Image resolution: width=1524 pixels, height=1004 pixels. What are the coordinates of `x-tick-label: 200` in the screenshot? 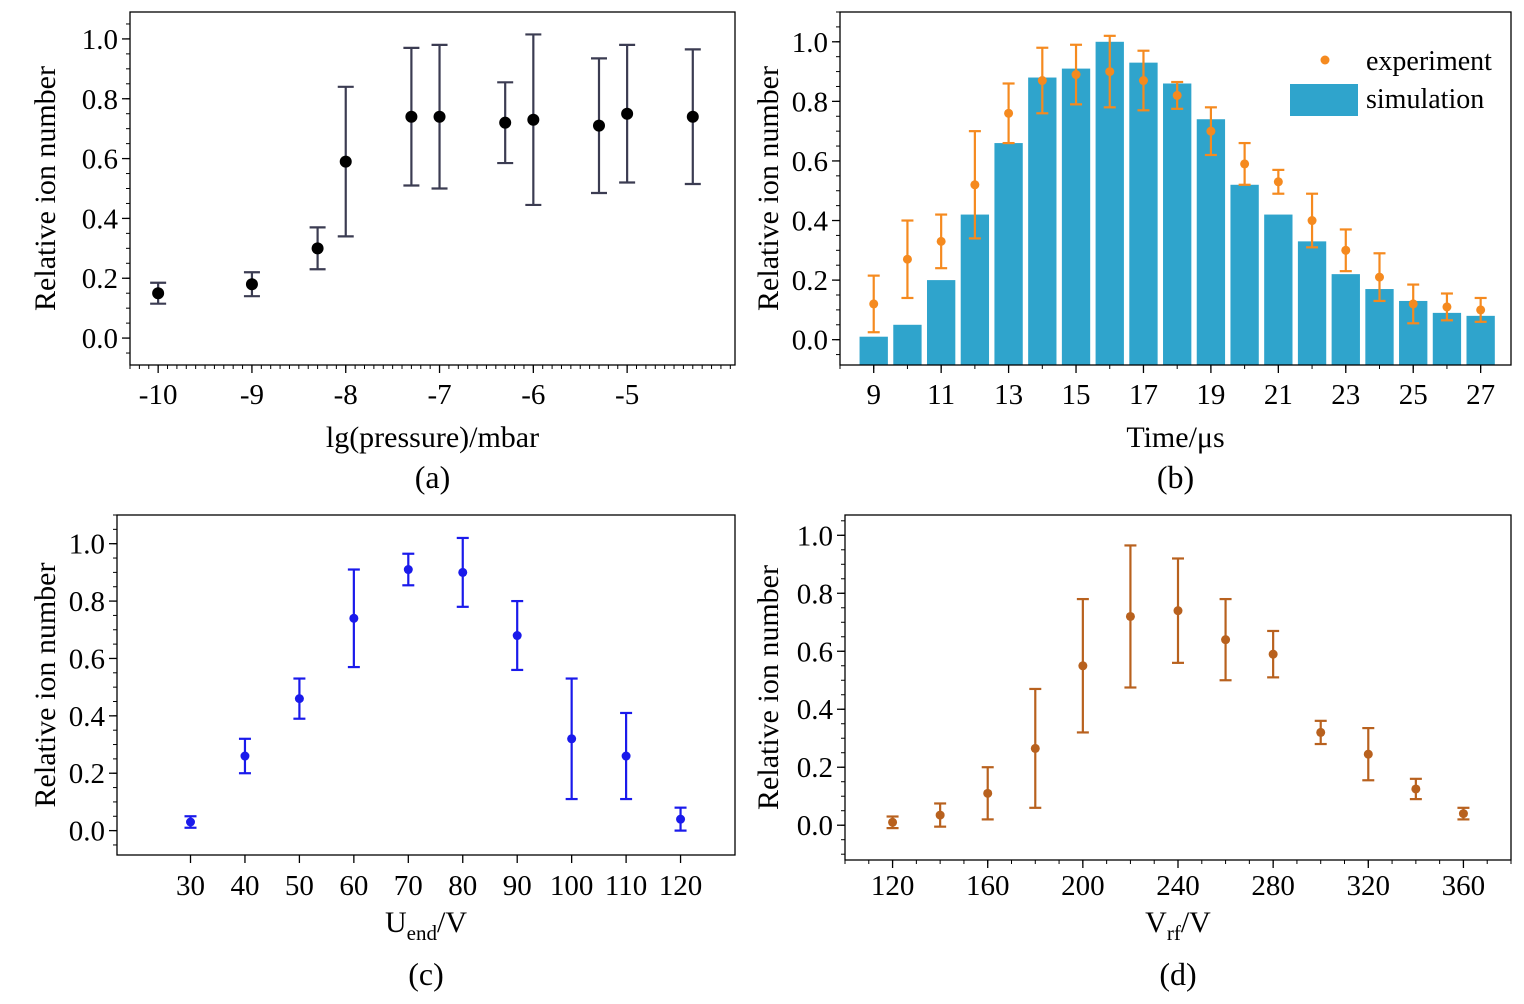 It's located at (1083, 886).